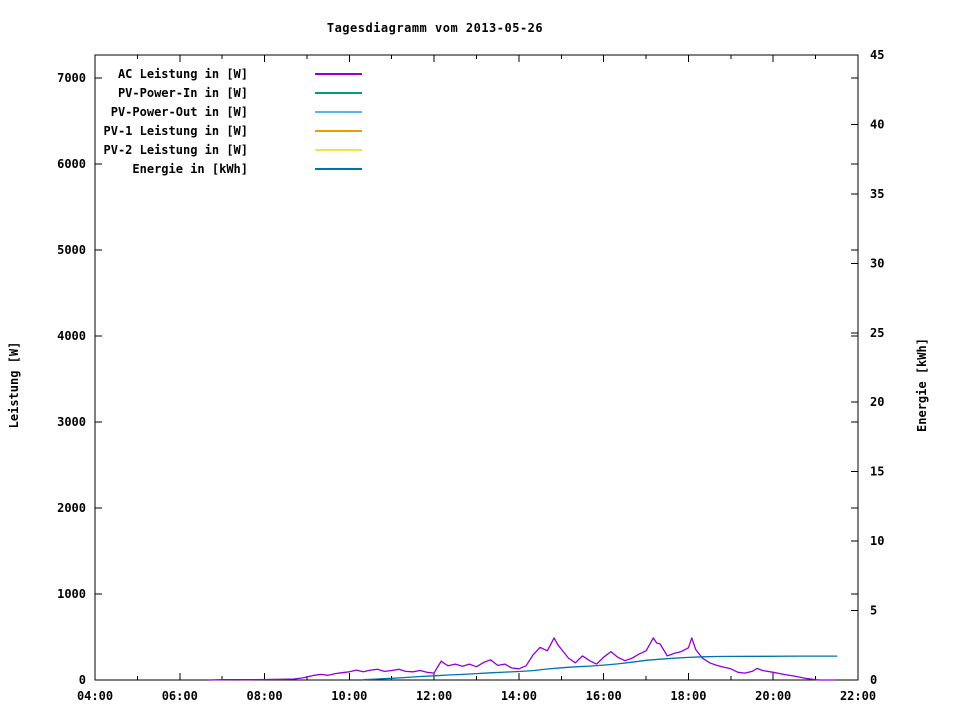  What do you see at coordinates (95, 696) in the screenshot?
I see `x-tick-label: 04:00` at bounding box center [95, 696].